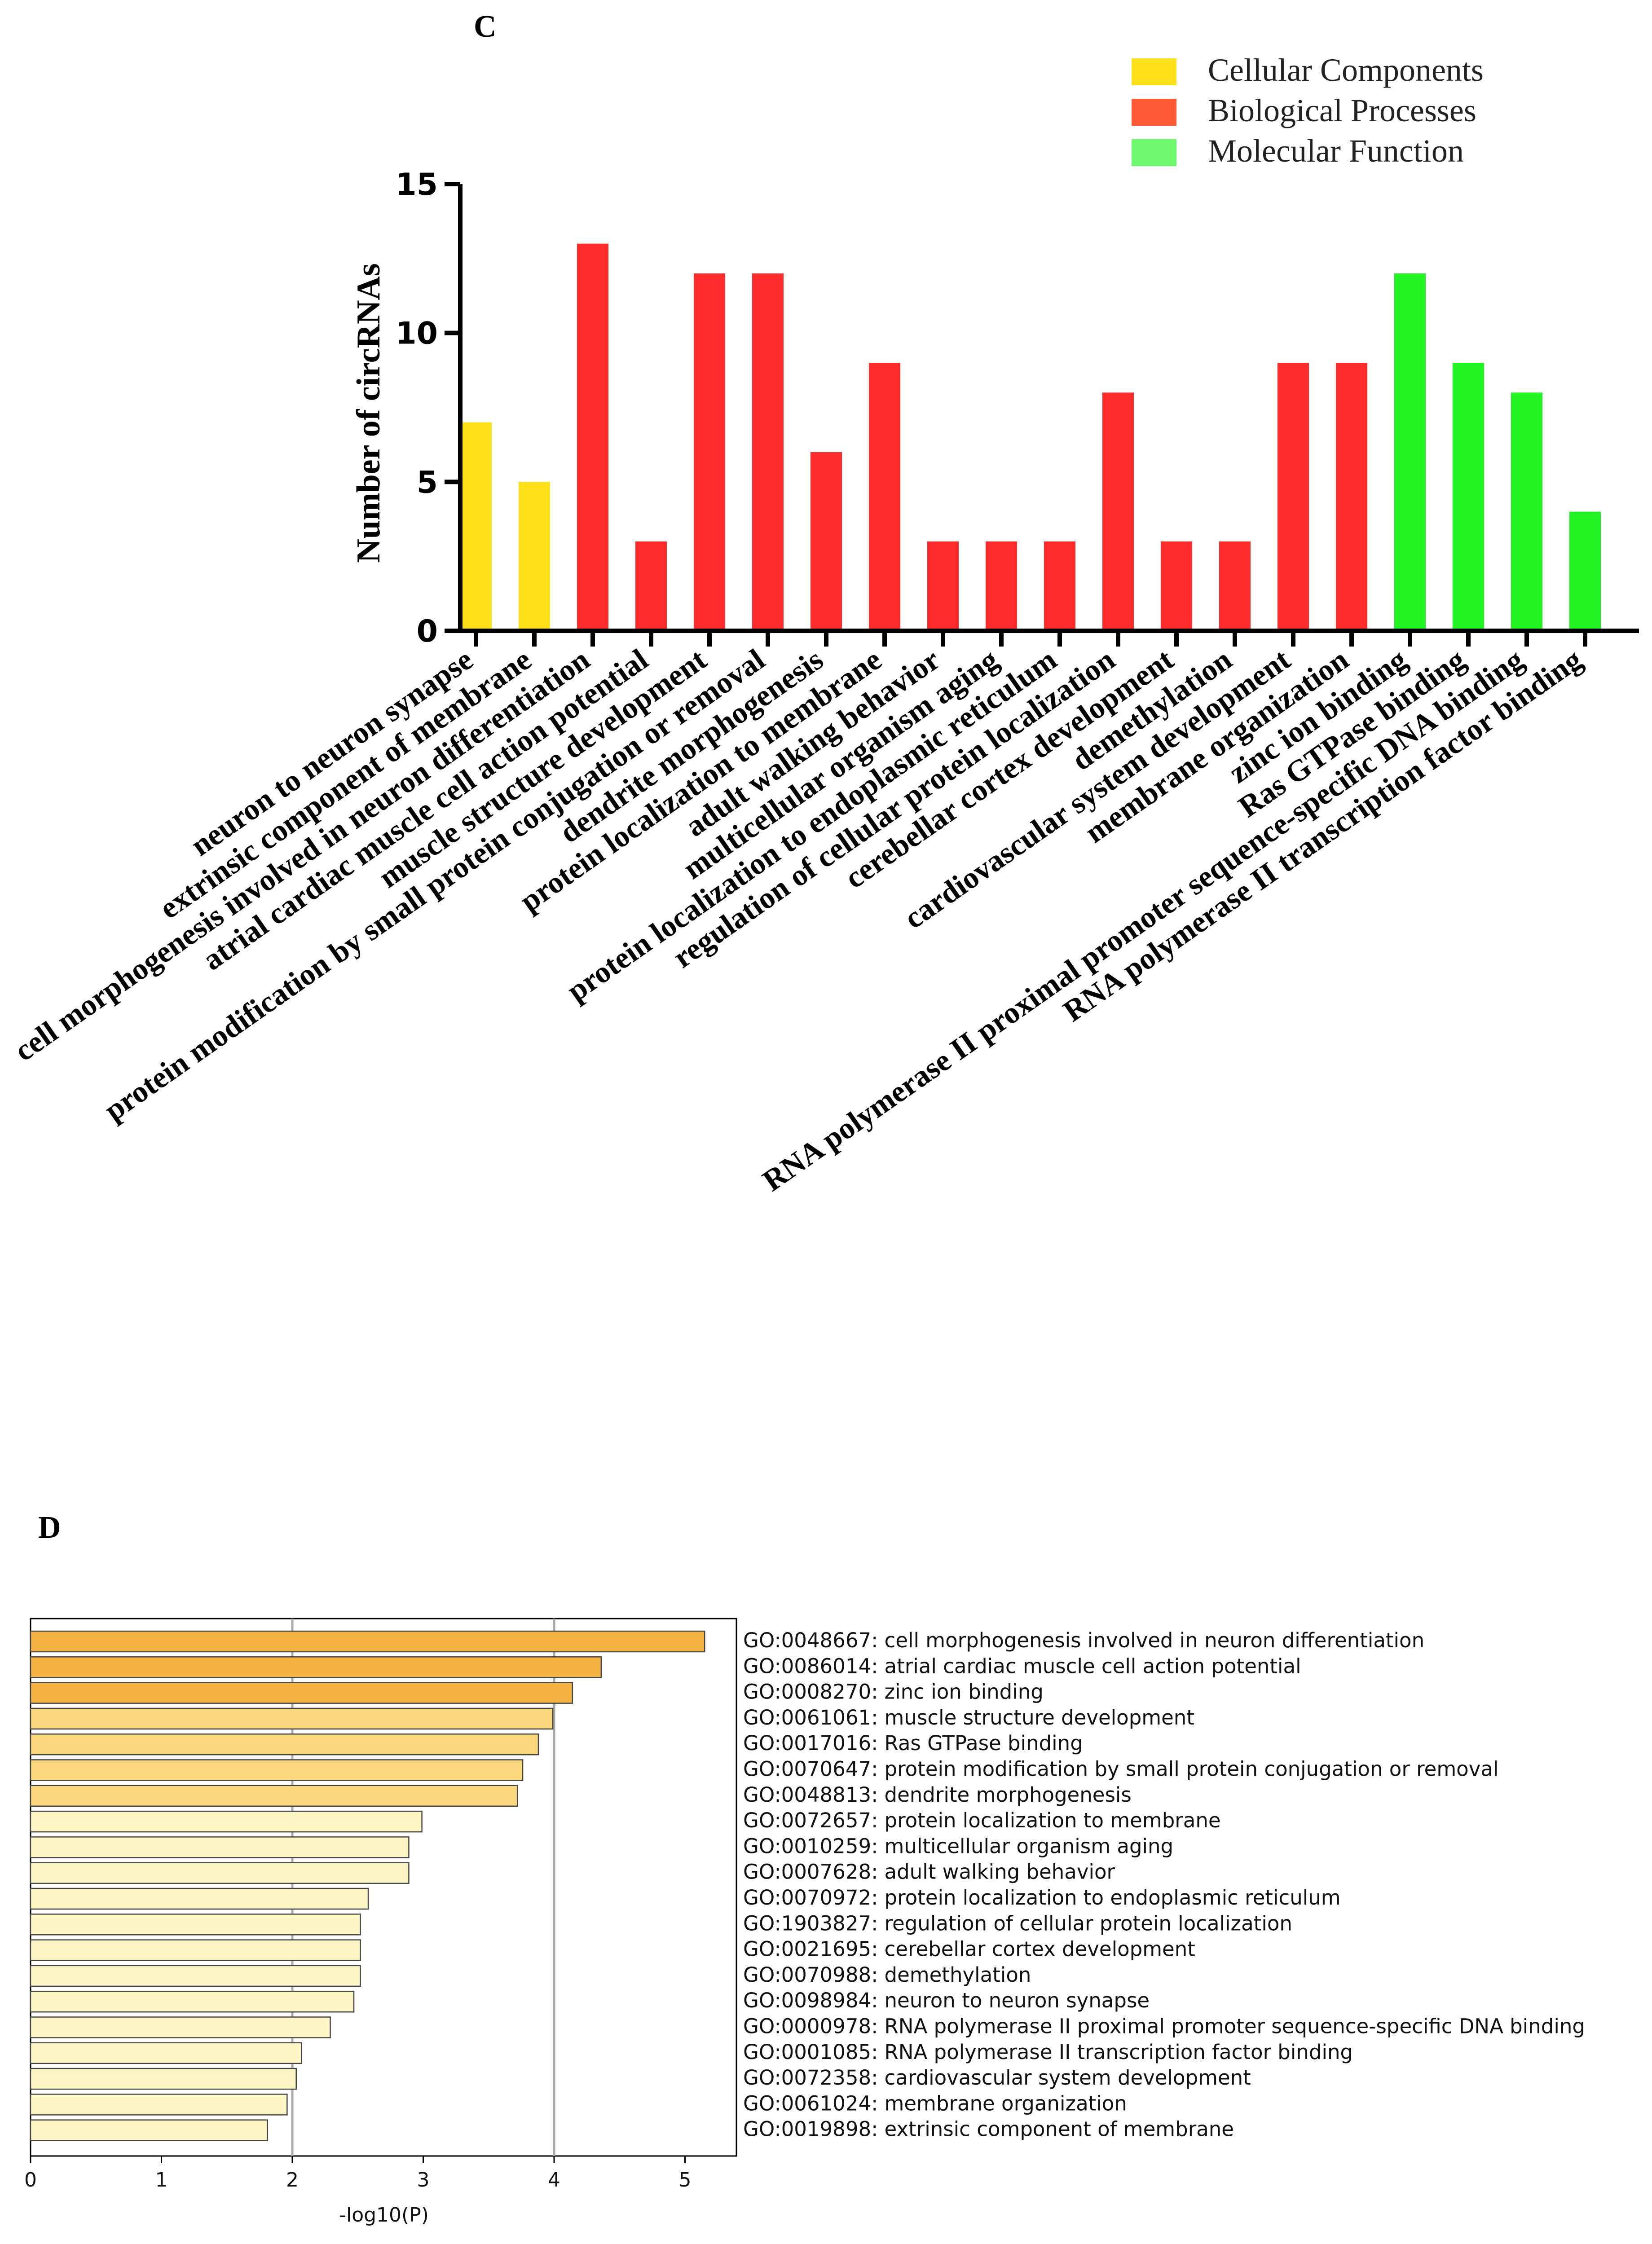  Describe the element at coordinates (913, 1743) in the screenshot. I see `bar-term-label: GO:0017016: Ras GTPase binding` at that location.